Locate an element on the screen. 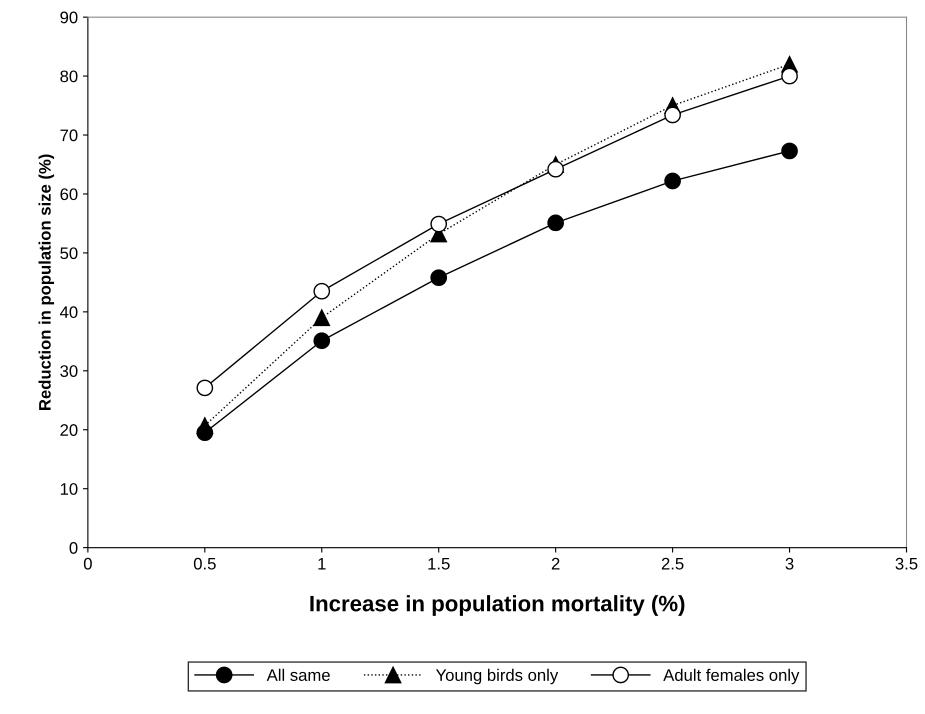  x-tick-label: 2 is located at coordinates (556, 564).